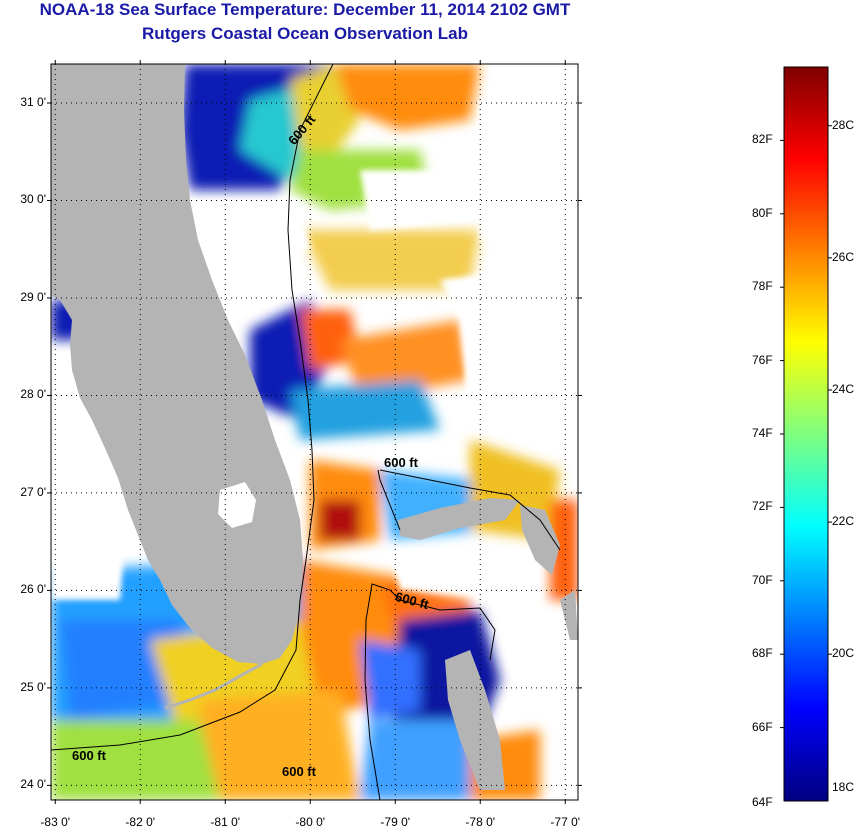 This screenshot has width=865, height=832. Describe the element at coordinates (843, 388) in the screenshot. I see `colorbar-c-label: 24C` at that location.